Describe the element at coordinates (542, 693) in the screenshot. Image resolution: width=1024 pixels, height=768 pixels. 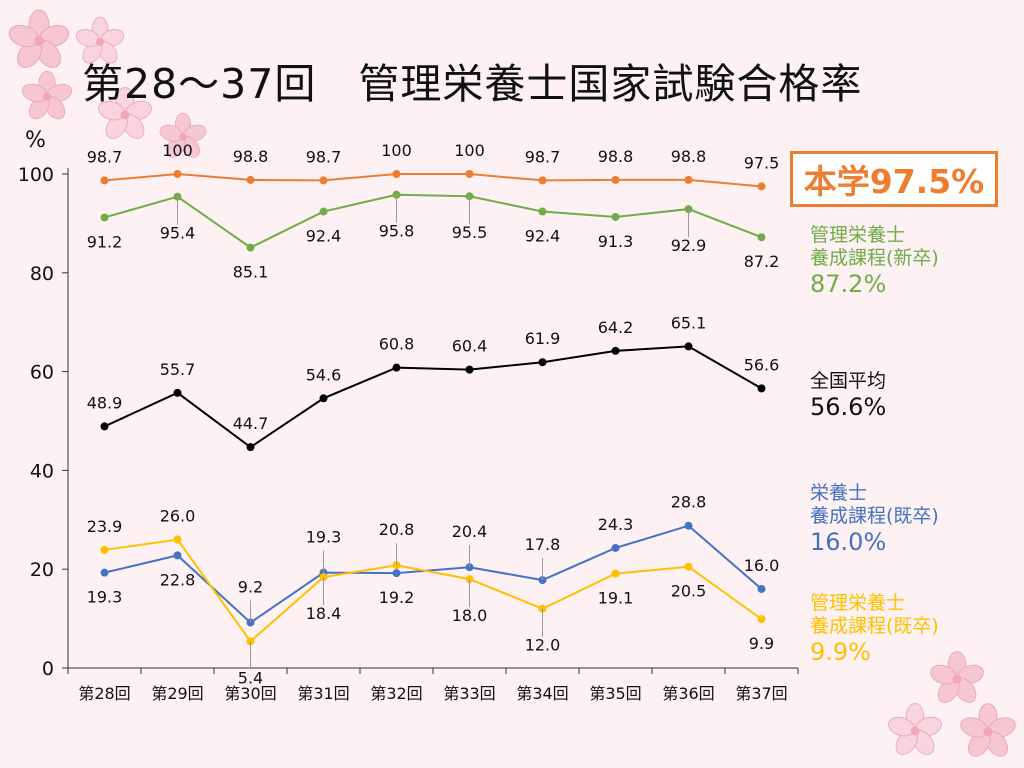
I see `x-tick-label: 第34回` at that location.